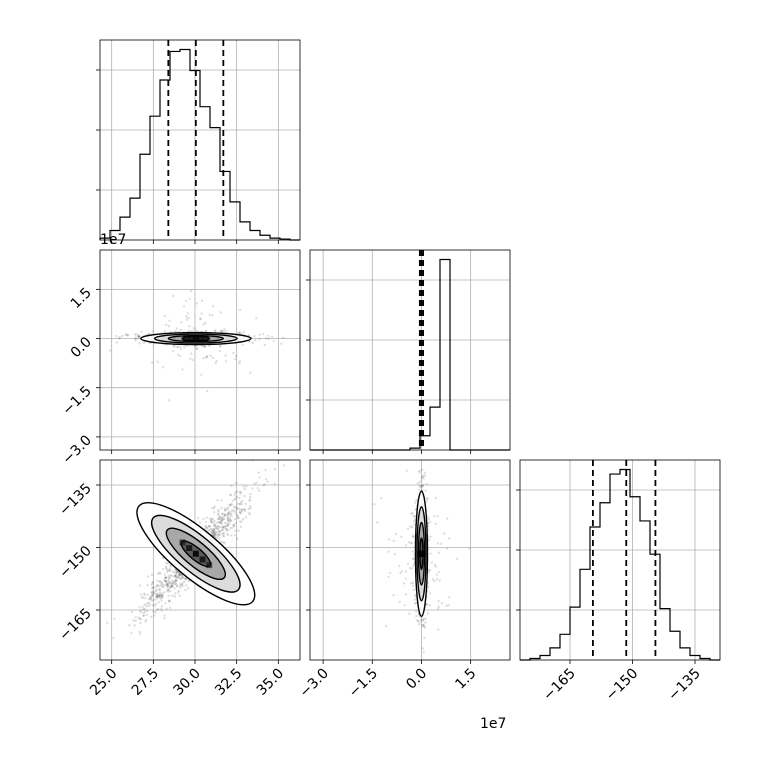 Image resolution: width=760 pixels, height=760 pixels. What do you see at coordinates (75, 500) in the screenshot?
I see `y-tick-label: −135` at bounding box center [75, 500].